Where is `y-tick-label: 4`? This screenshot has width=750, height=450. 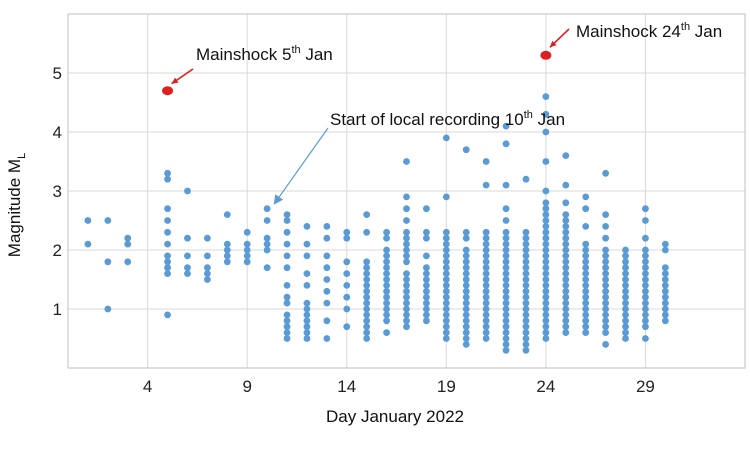
y-tick-label: 4 is located at coordinates (57, 132).